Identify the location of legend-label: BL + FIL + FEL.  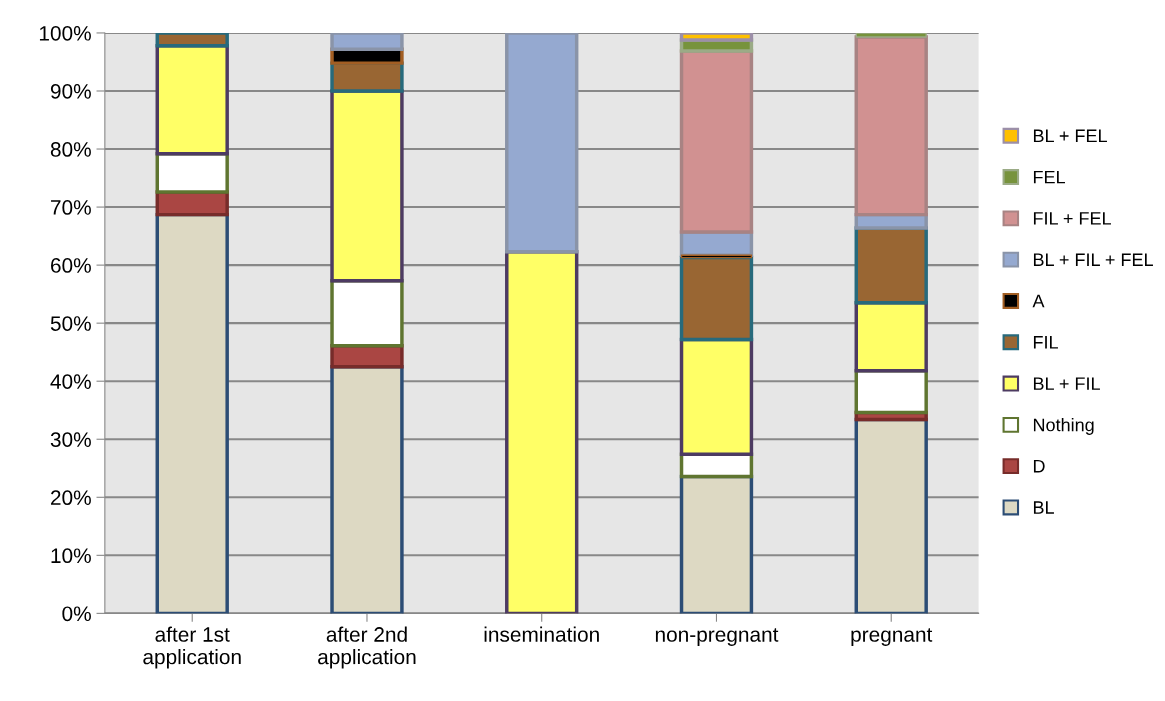
(1093, 259).